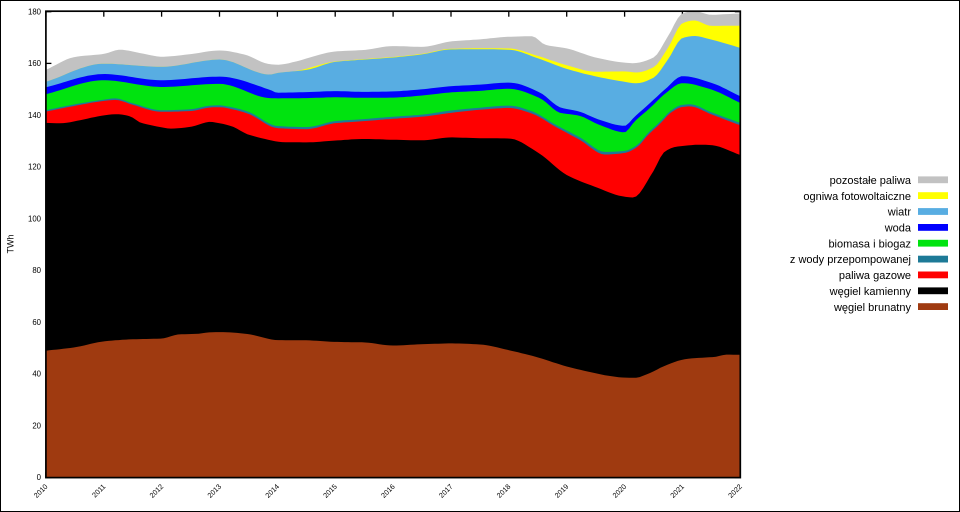 The height and width of the screenshot is (512, 960). Describe the element at coordinates (870, 292) in the screenshot. I see `svg-text: węgiel kamienny` at that location.